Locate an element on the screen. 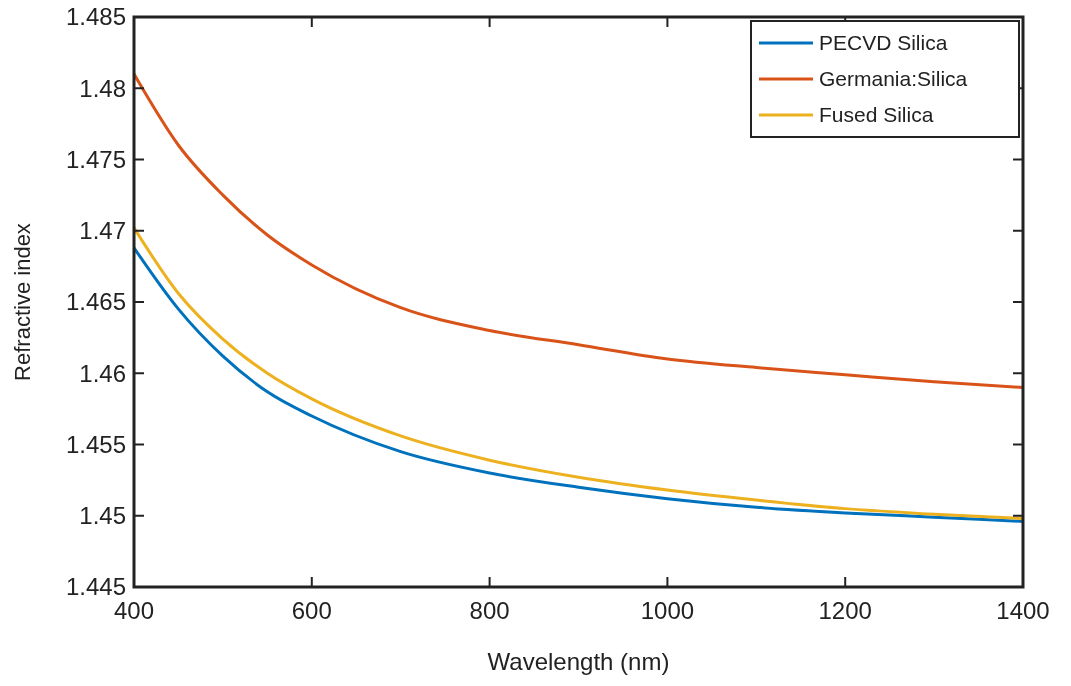 The image size is (1071, 686). x-axis-title: Wavelength (nm) is located at coordinates (578, 661).